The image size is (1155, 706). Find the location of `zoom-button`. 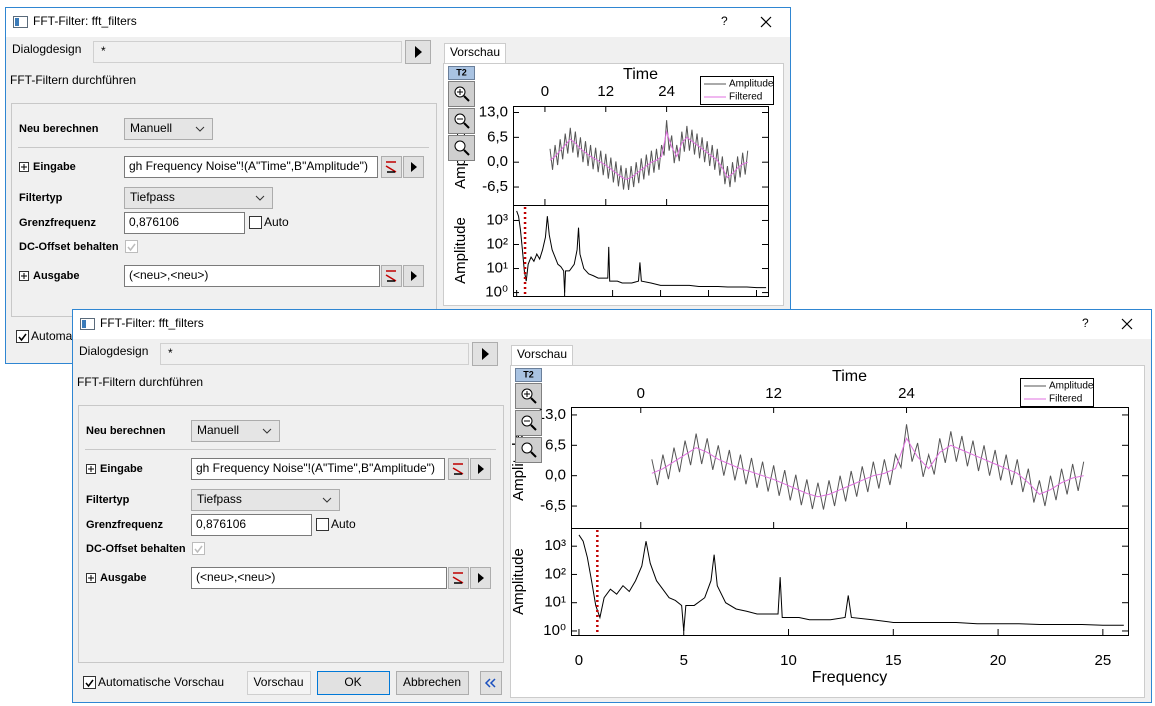

zoom-button is located at coordinates (528, 450).